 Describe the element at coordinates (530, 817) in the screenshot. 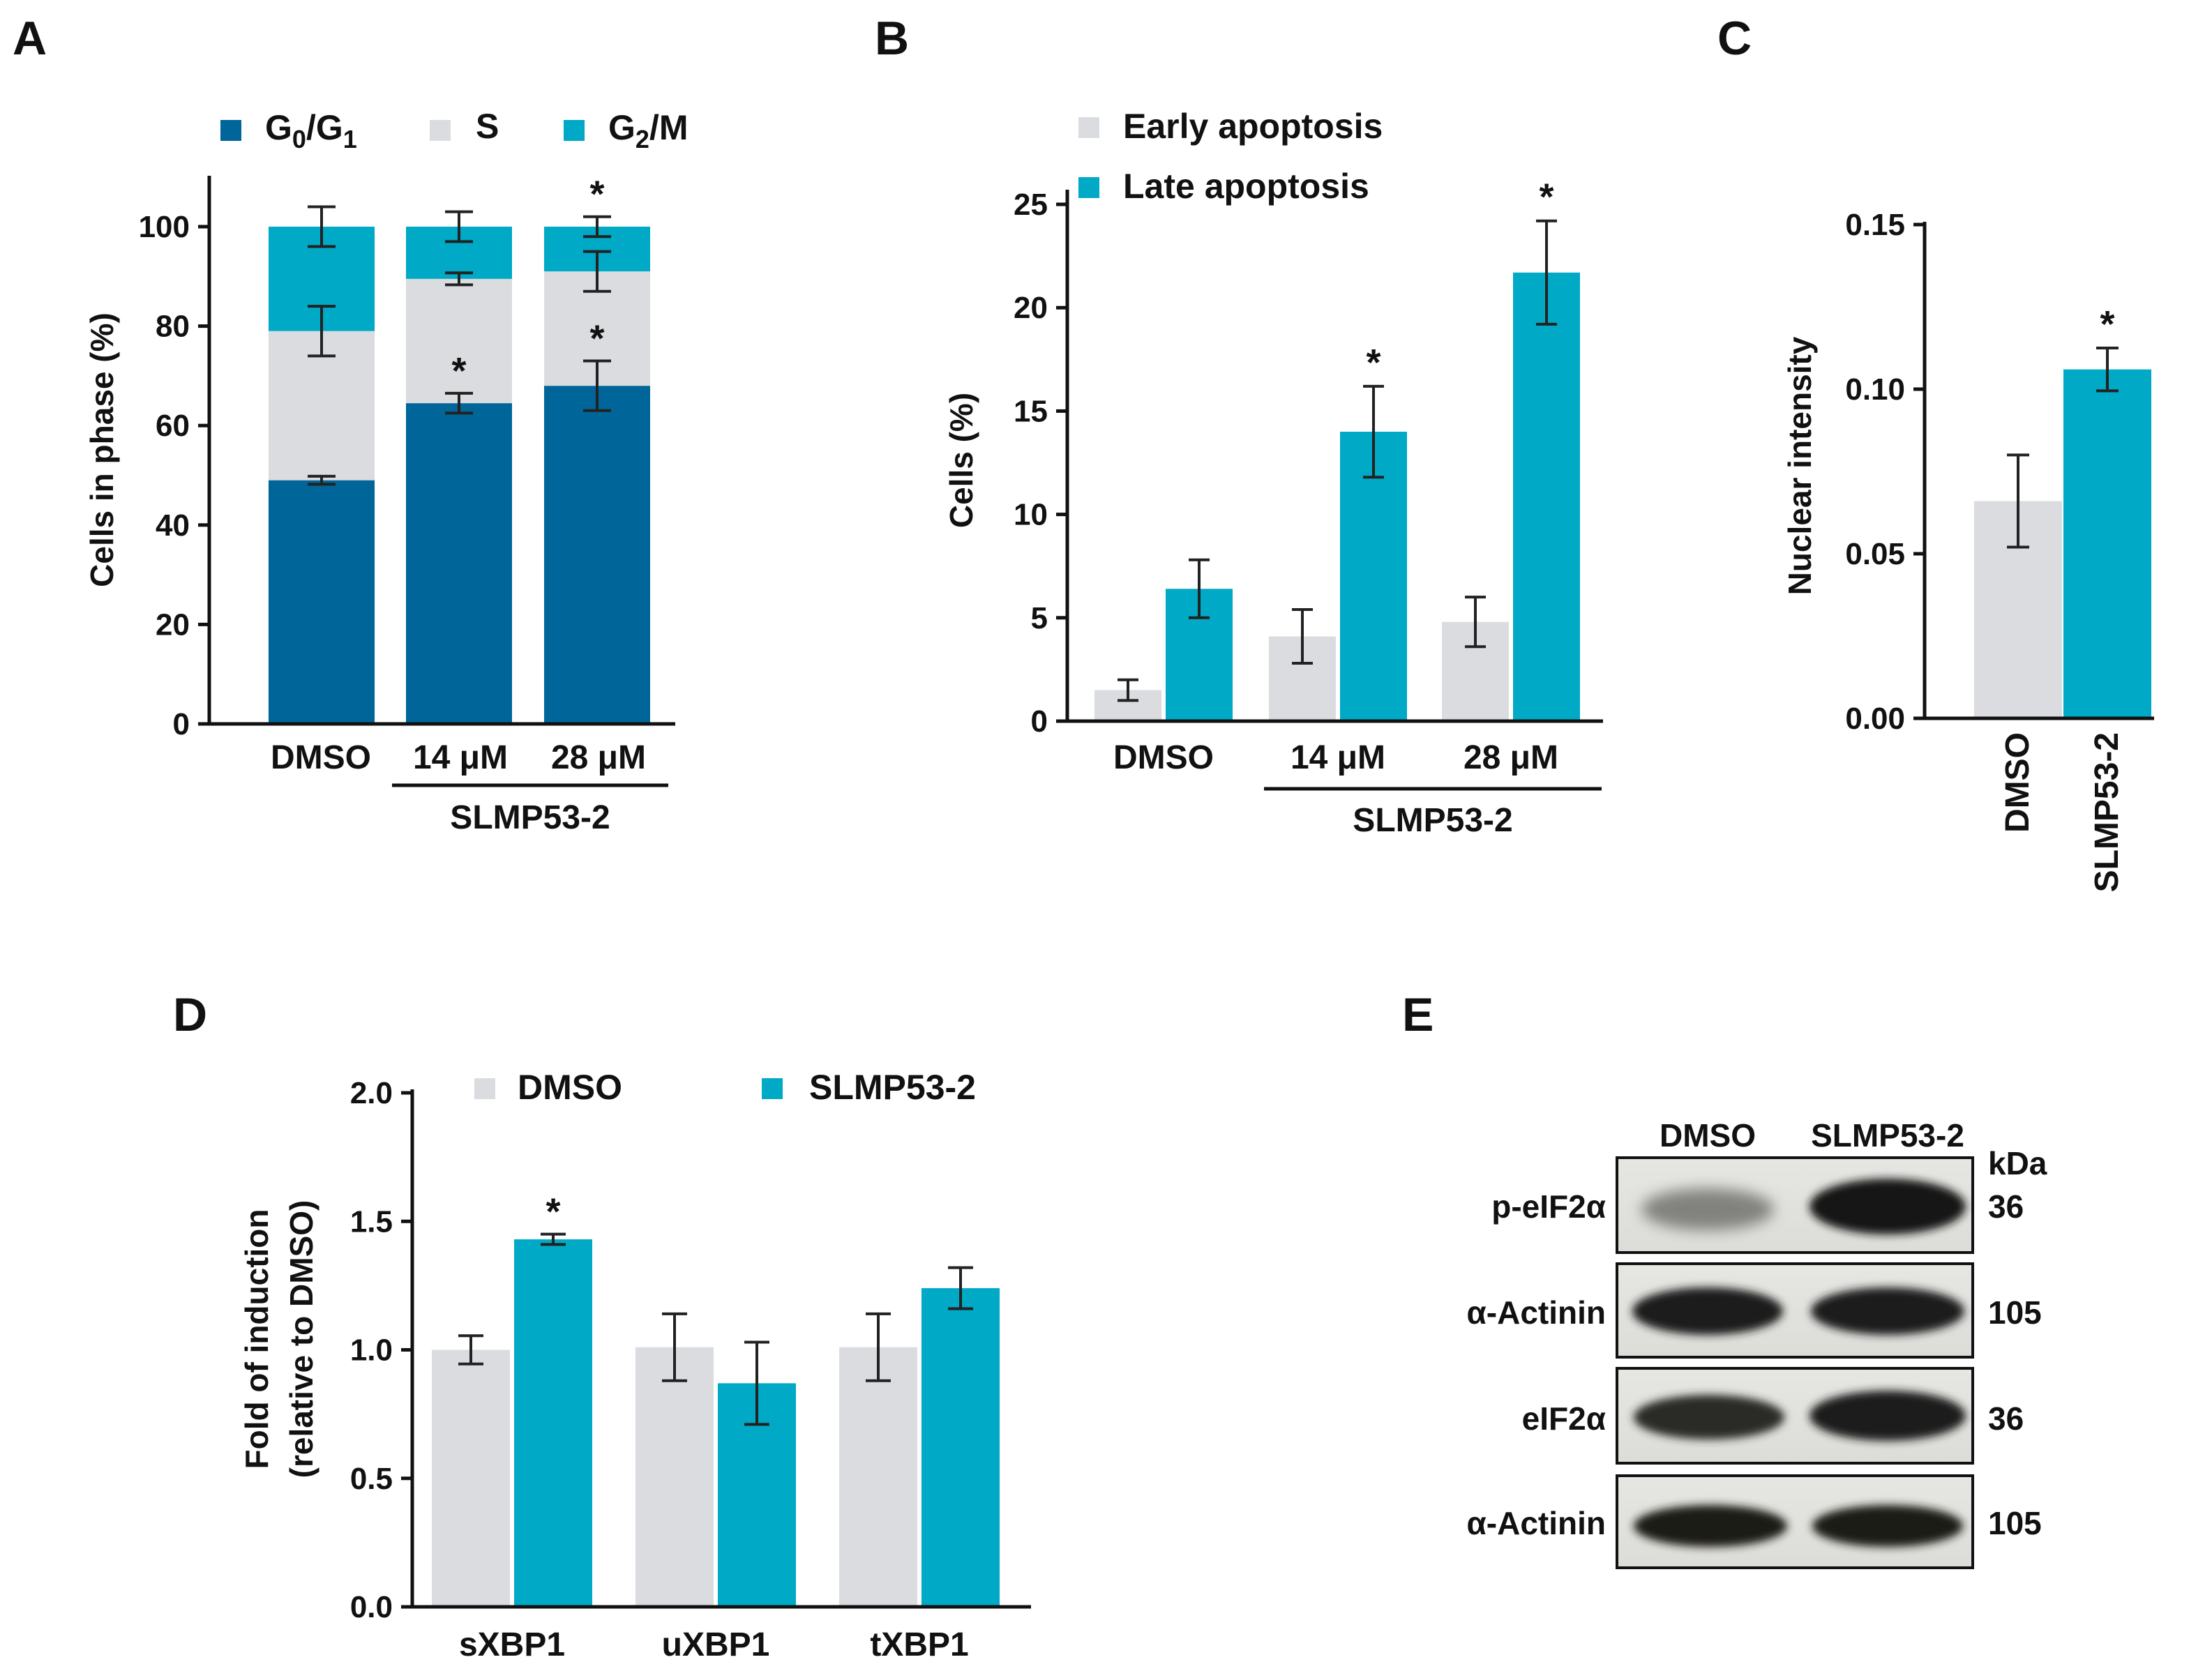

I see `group-label-a: SLMP53-2` at that location.